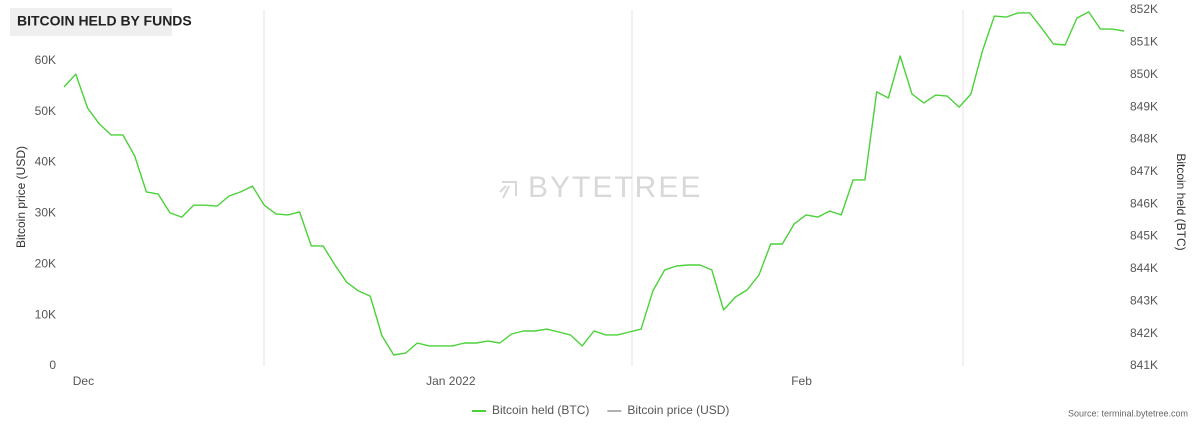 This screenshot has width=1200, height=437. Describe the element at coordinates (104, 21) in the screenshot. I see `chart-title: BITCOIN HELD BY FUNDS` at that location.